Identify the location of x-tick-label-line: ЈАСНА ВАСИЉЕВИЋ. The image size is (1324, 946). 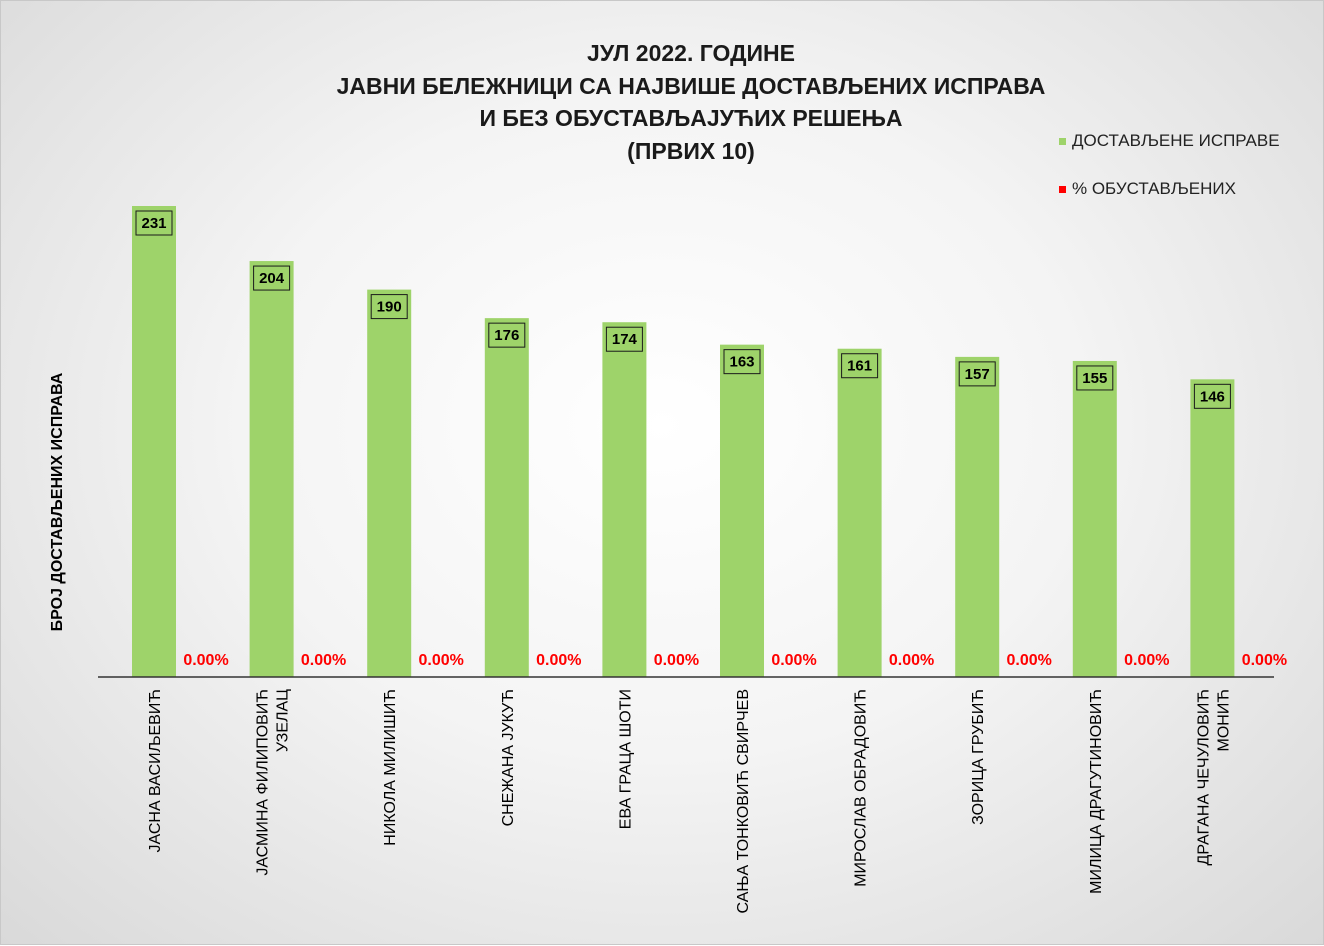
(155, 770).